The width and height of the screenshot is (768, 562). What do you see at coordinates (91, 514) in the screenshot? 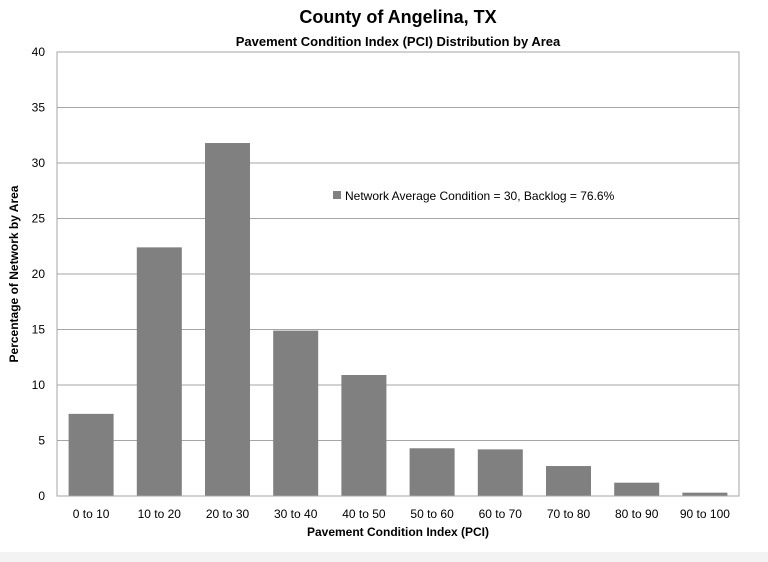
I see `x-tick-label: 0 to 10` at bounding box center [91, 514].